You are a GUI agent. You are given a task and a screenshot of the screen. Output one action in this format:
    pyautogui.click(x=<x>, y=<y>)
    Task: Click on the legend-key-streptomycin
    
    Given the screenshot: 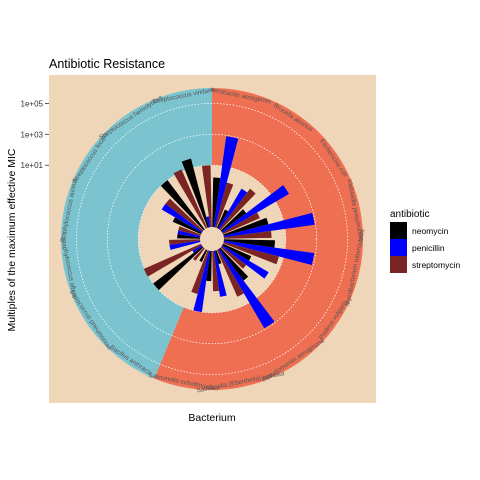 What is the action you would take?
    pyautogui.click(x=398, y=264)
    